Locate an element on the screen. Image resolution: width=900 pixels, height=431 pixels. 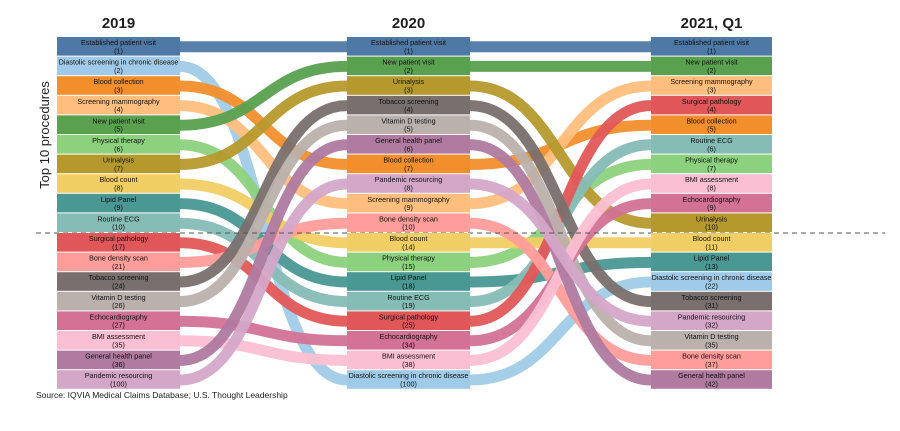
block-blood-collection-2: Blood collection(5) is located at coordinates (711, 124).